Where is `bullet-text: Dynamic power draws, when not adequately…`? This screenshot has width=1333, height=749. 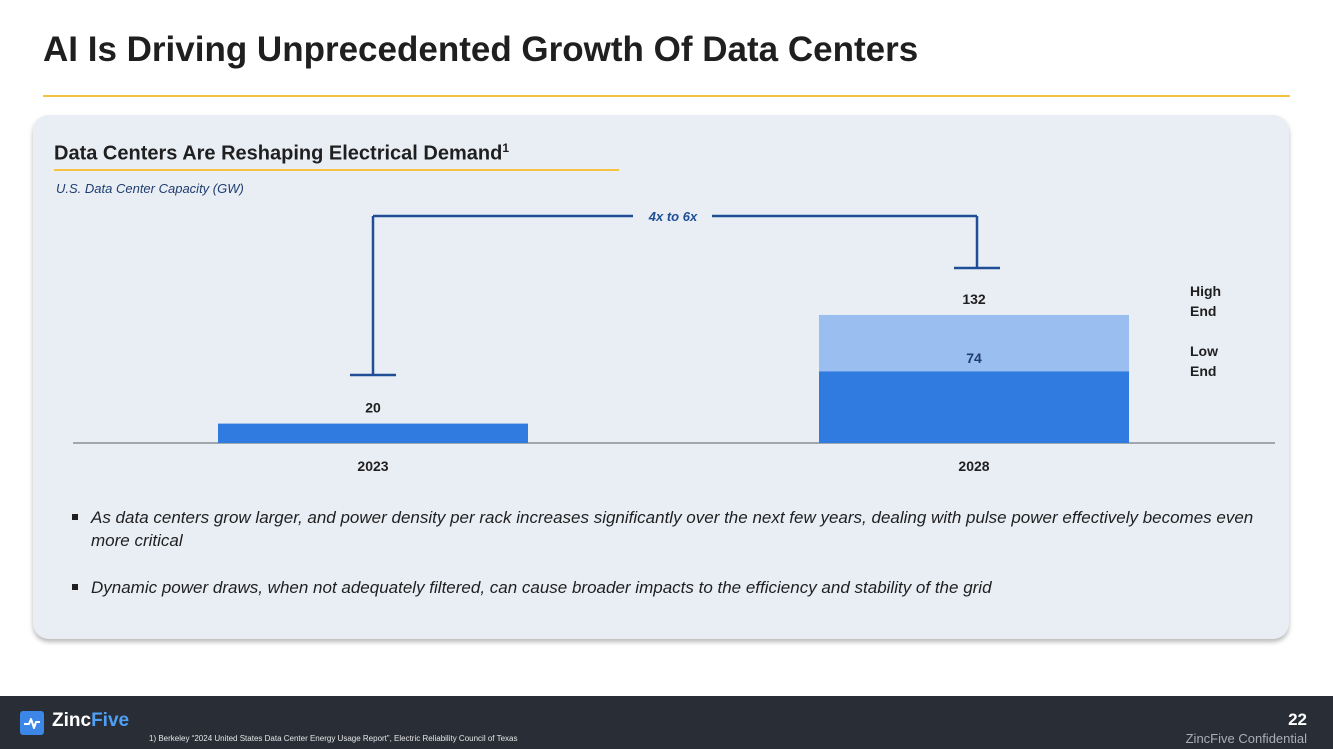 bullet-text: Dynamic power draws, when not adequately… is located at coordinates (541, 587).